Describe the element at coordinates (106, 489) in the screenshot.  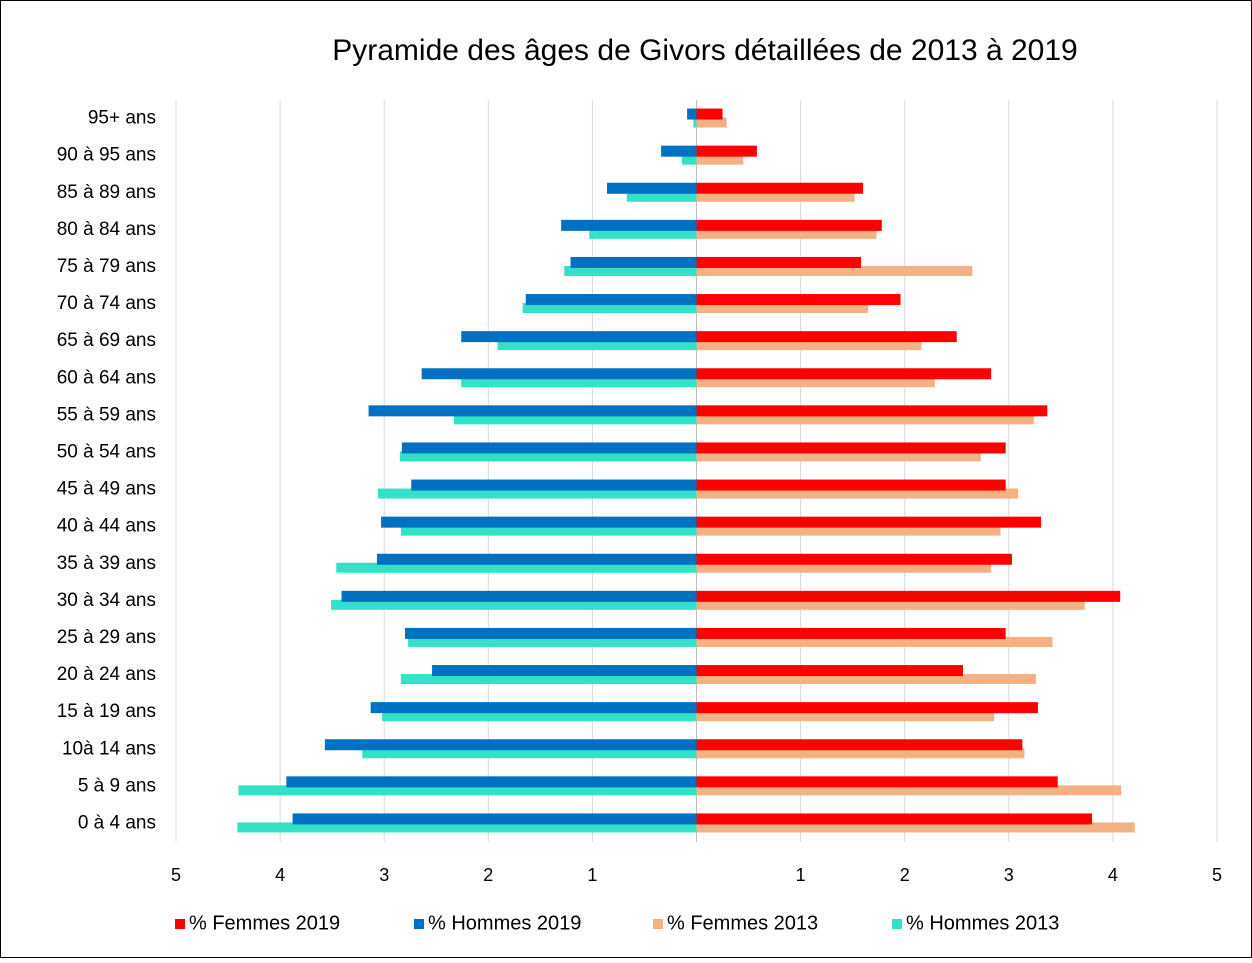
I see `y-tick-label: 45 à 49 ans` at that location.